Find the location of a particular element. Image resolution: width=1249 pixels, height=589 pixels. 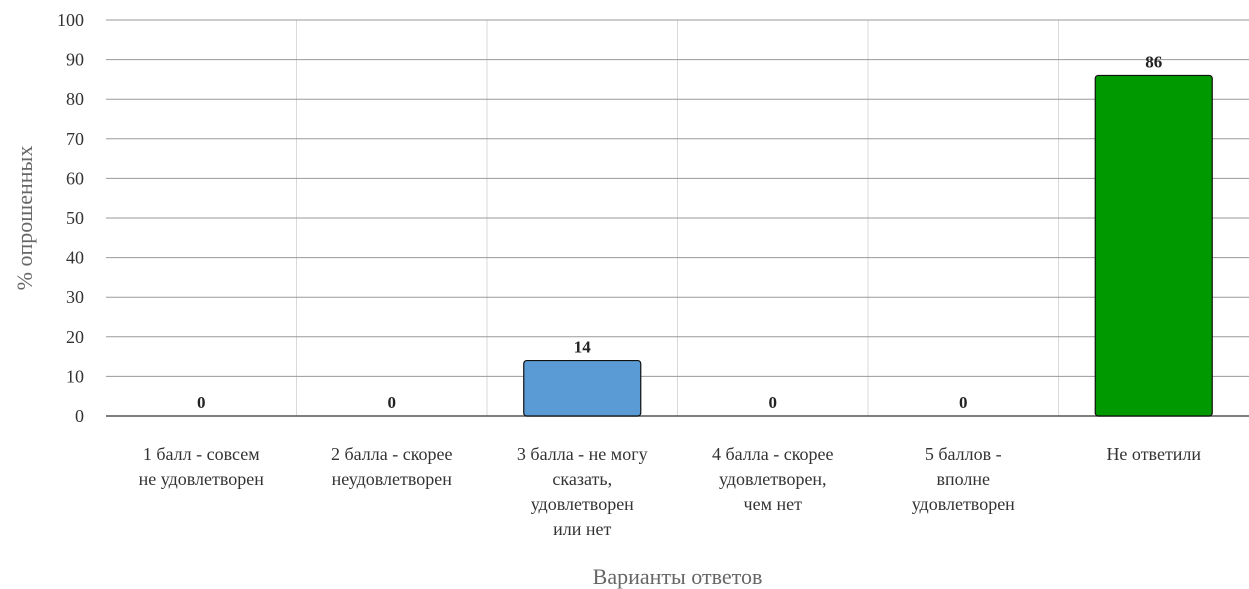

y-tick-label: 80 is located at coordinates (75, 99).